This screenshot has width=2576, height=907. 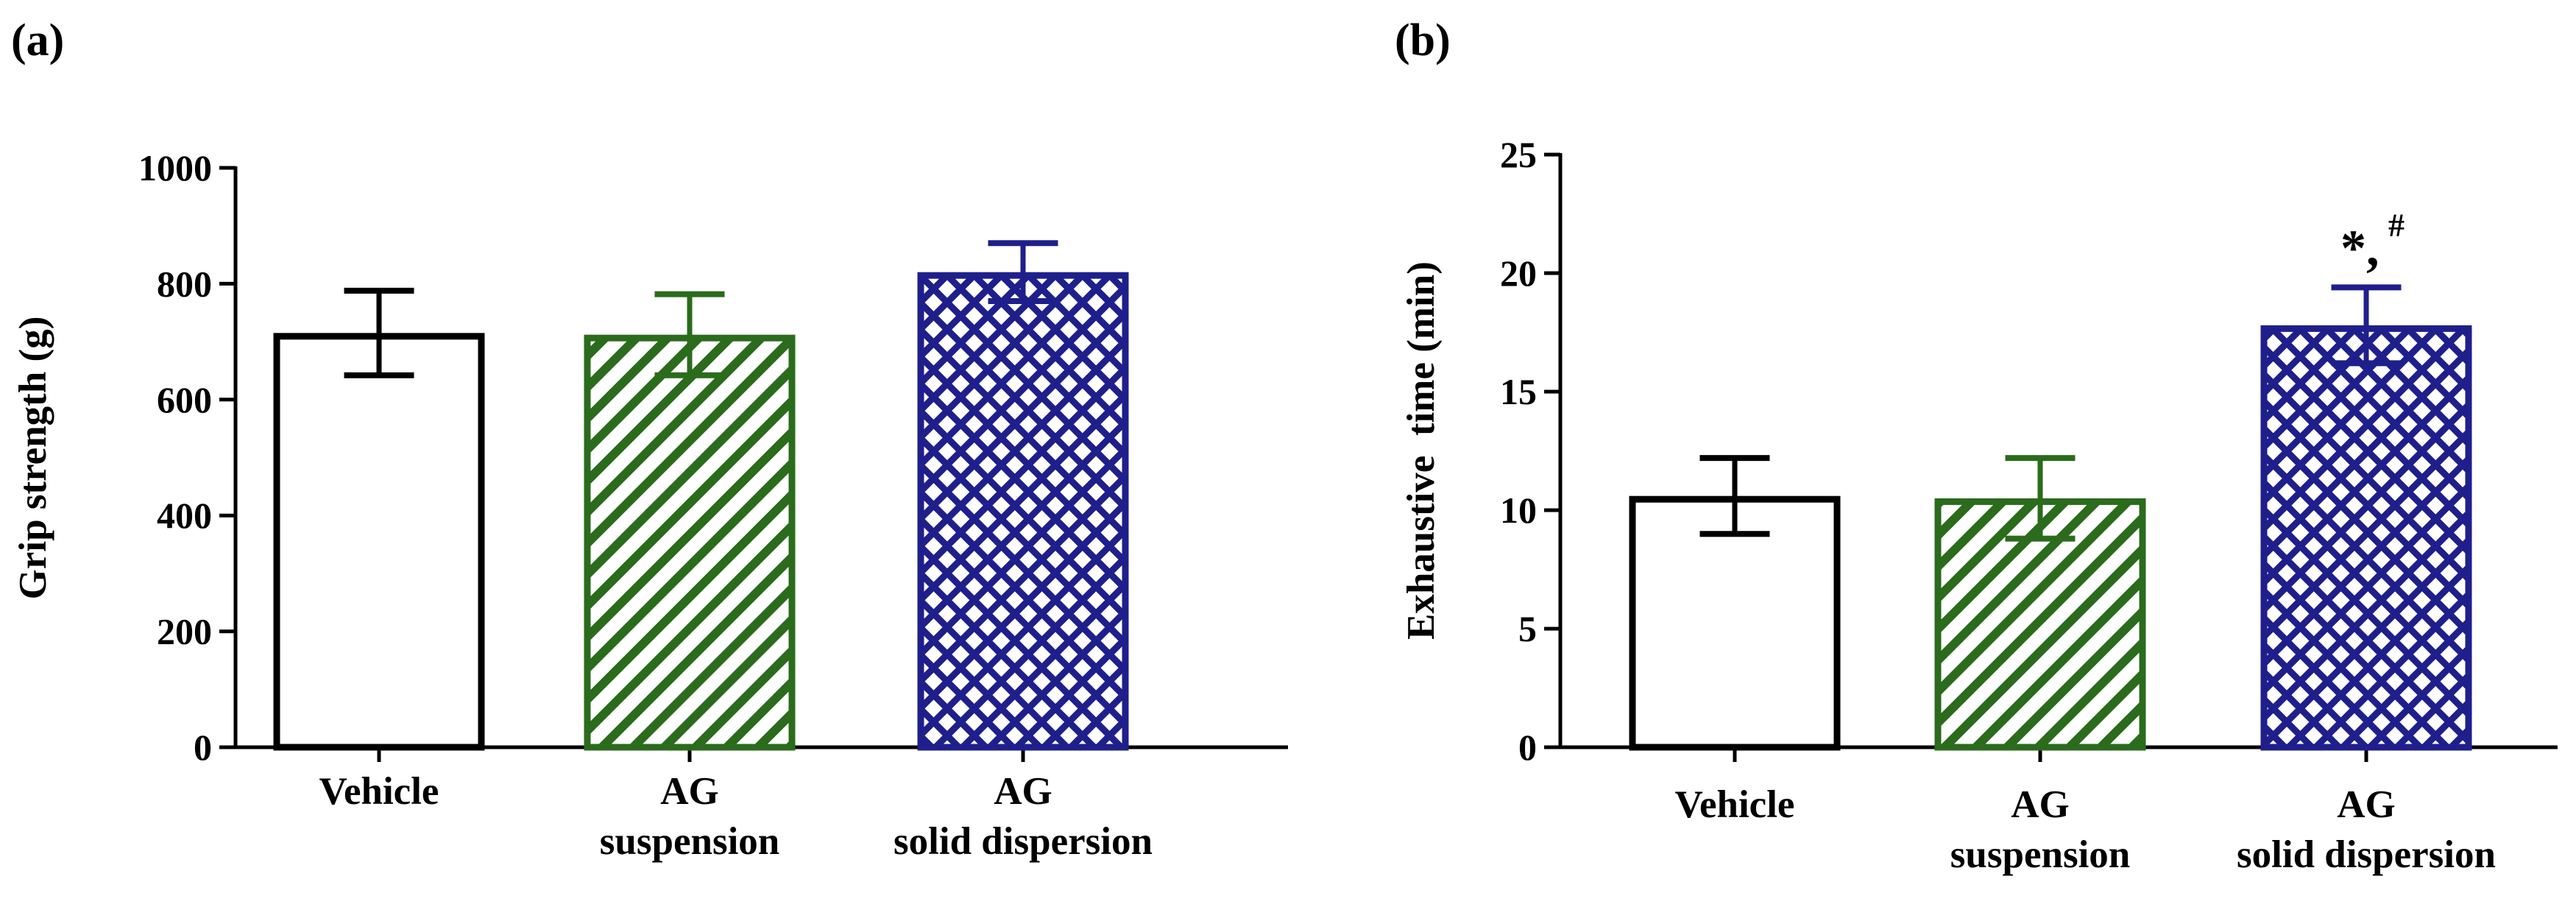 What do you see at coordinates (1518, 391) in the screenshot?
I see `y-tick-label: 15` at bounding box center [1518, 391].